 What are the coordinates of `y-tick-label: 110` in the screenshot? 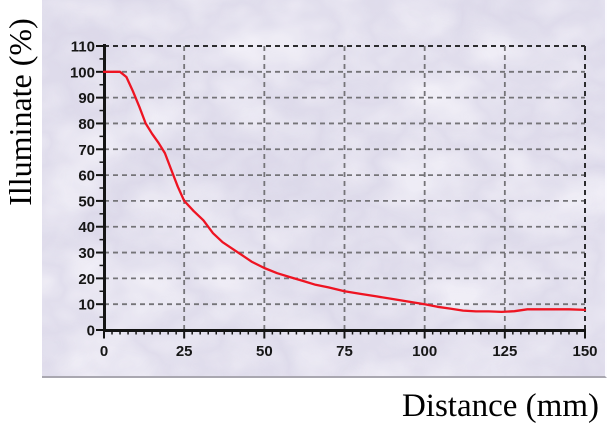 It's located at (83, 47).